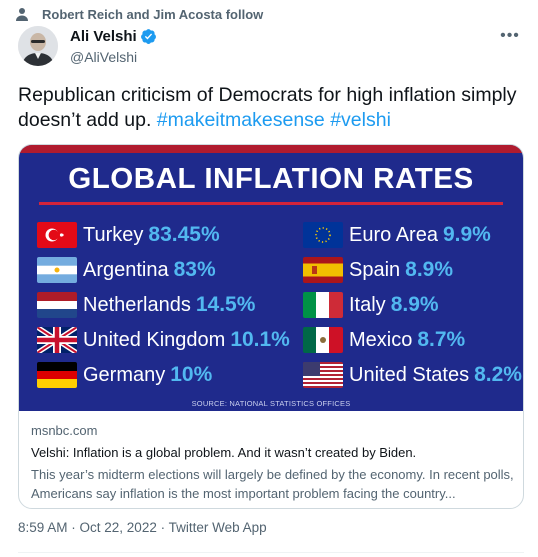 The height and width of the screenshot is (557, 538). I want to click on country-name: United States, so click(409, 374).